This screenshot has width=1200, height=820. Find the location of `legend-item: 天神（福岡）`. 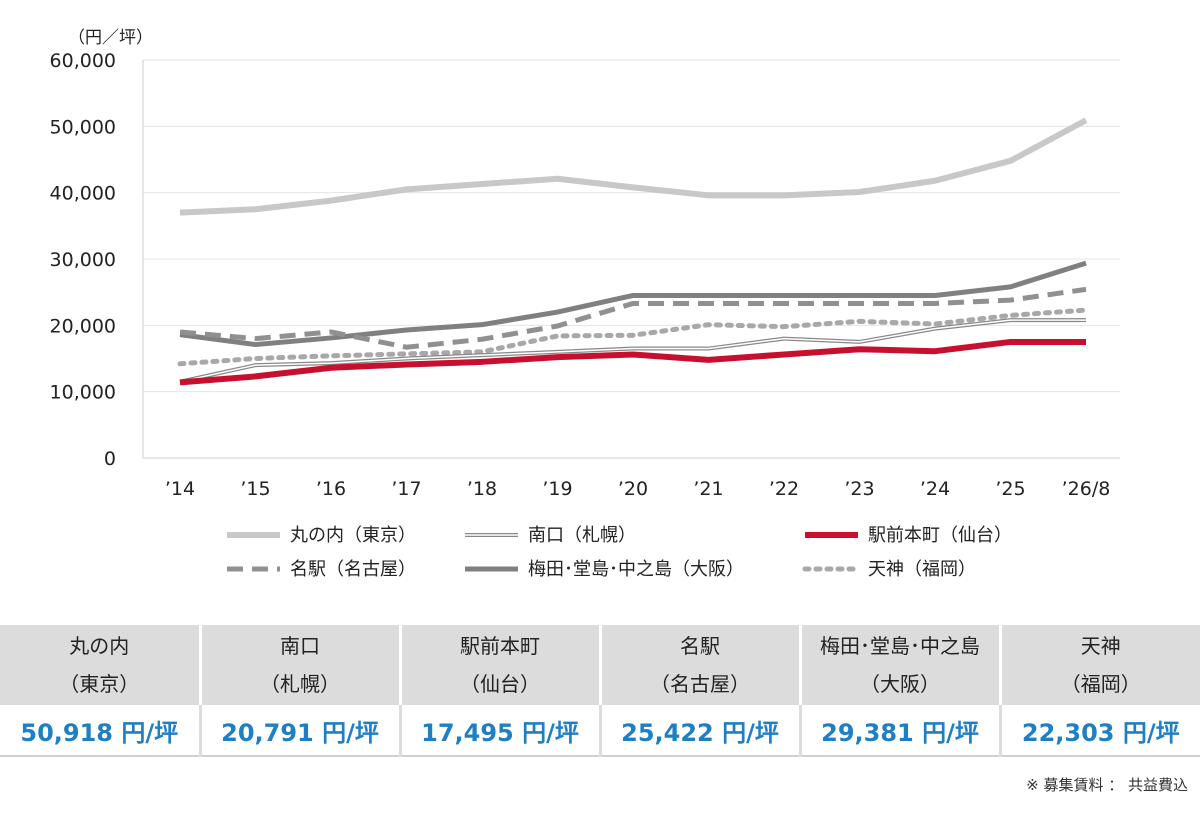

legend-item: 天神（福岡） is located at coordinates (889, 569).